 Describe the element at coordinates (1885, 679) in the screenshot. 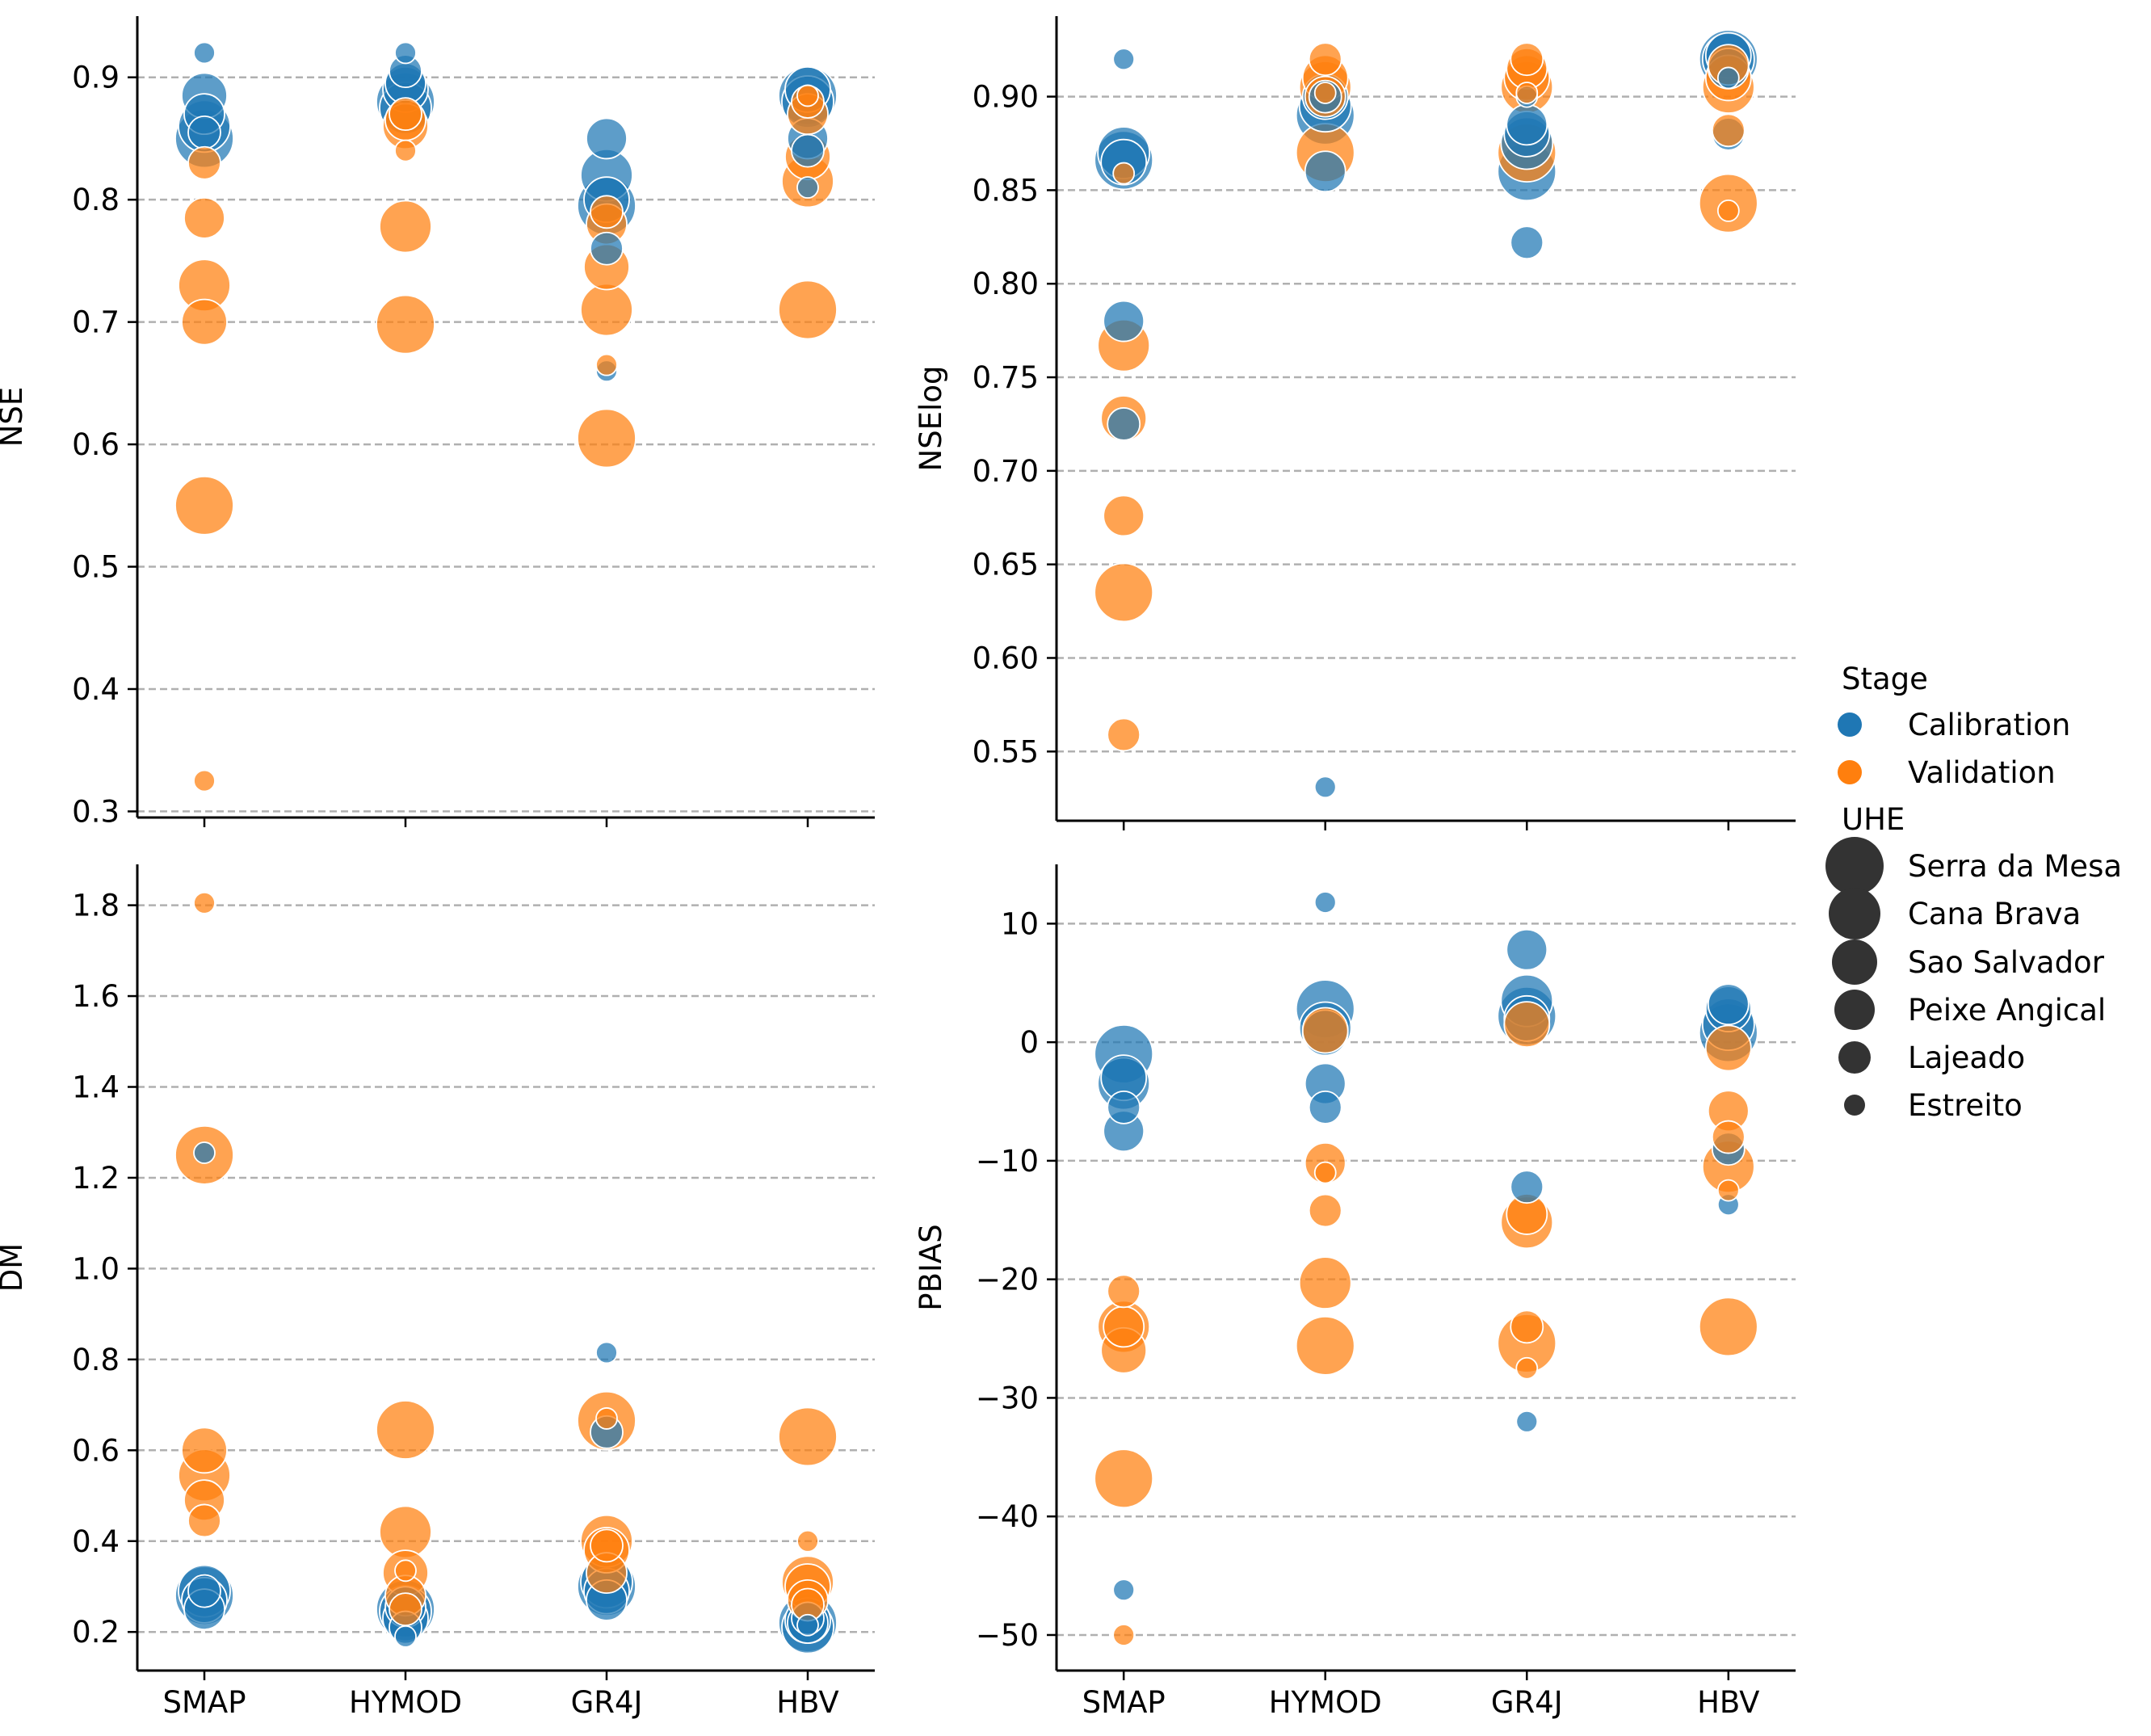

I see `legend-stage-title: Stage` at that location.